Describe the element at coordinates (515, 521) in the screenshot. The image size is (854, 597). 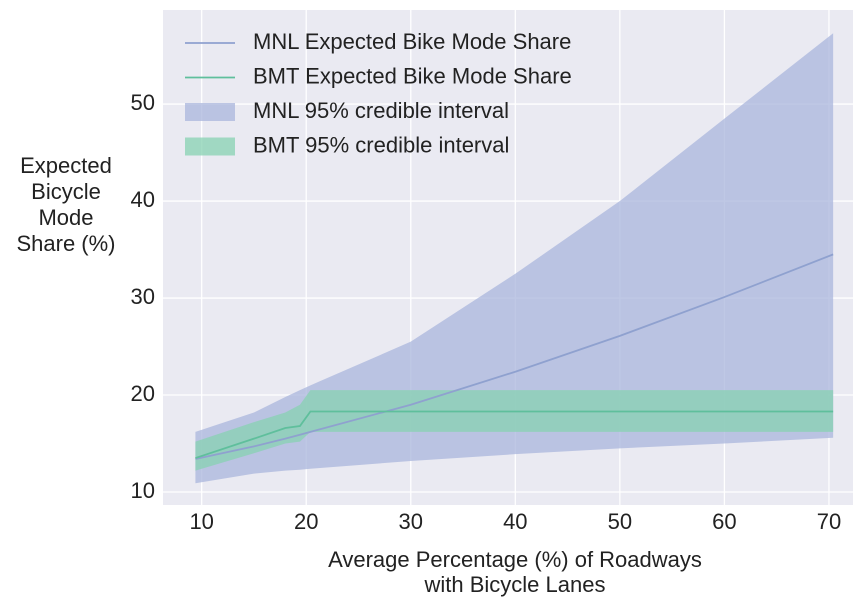
I see `x-tick-label: 40` at that location.